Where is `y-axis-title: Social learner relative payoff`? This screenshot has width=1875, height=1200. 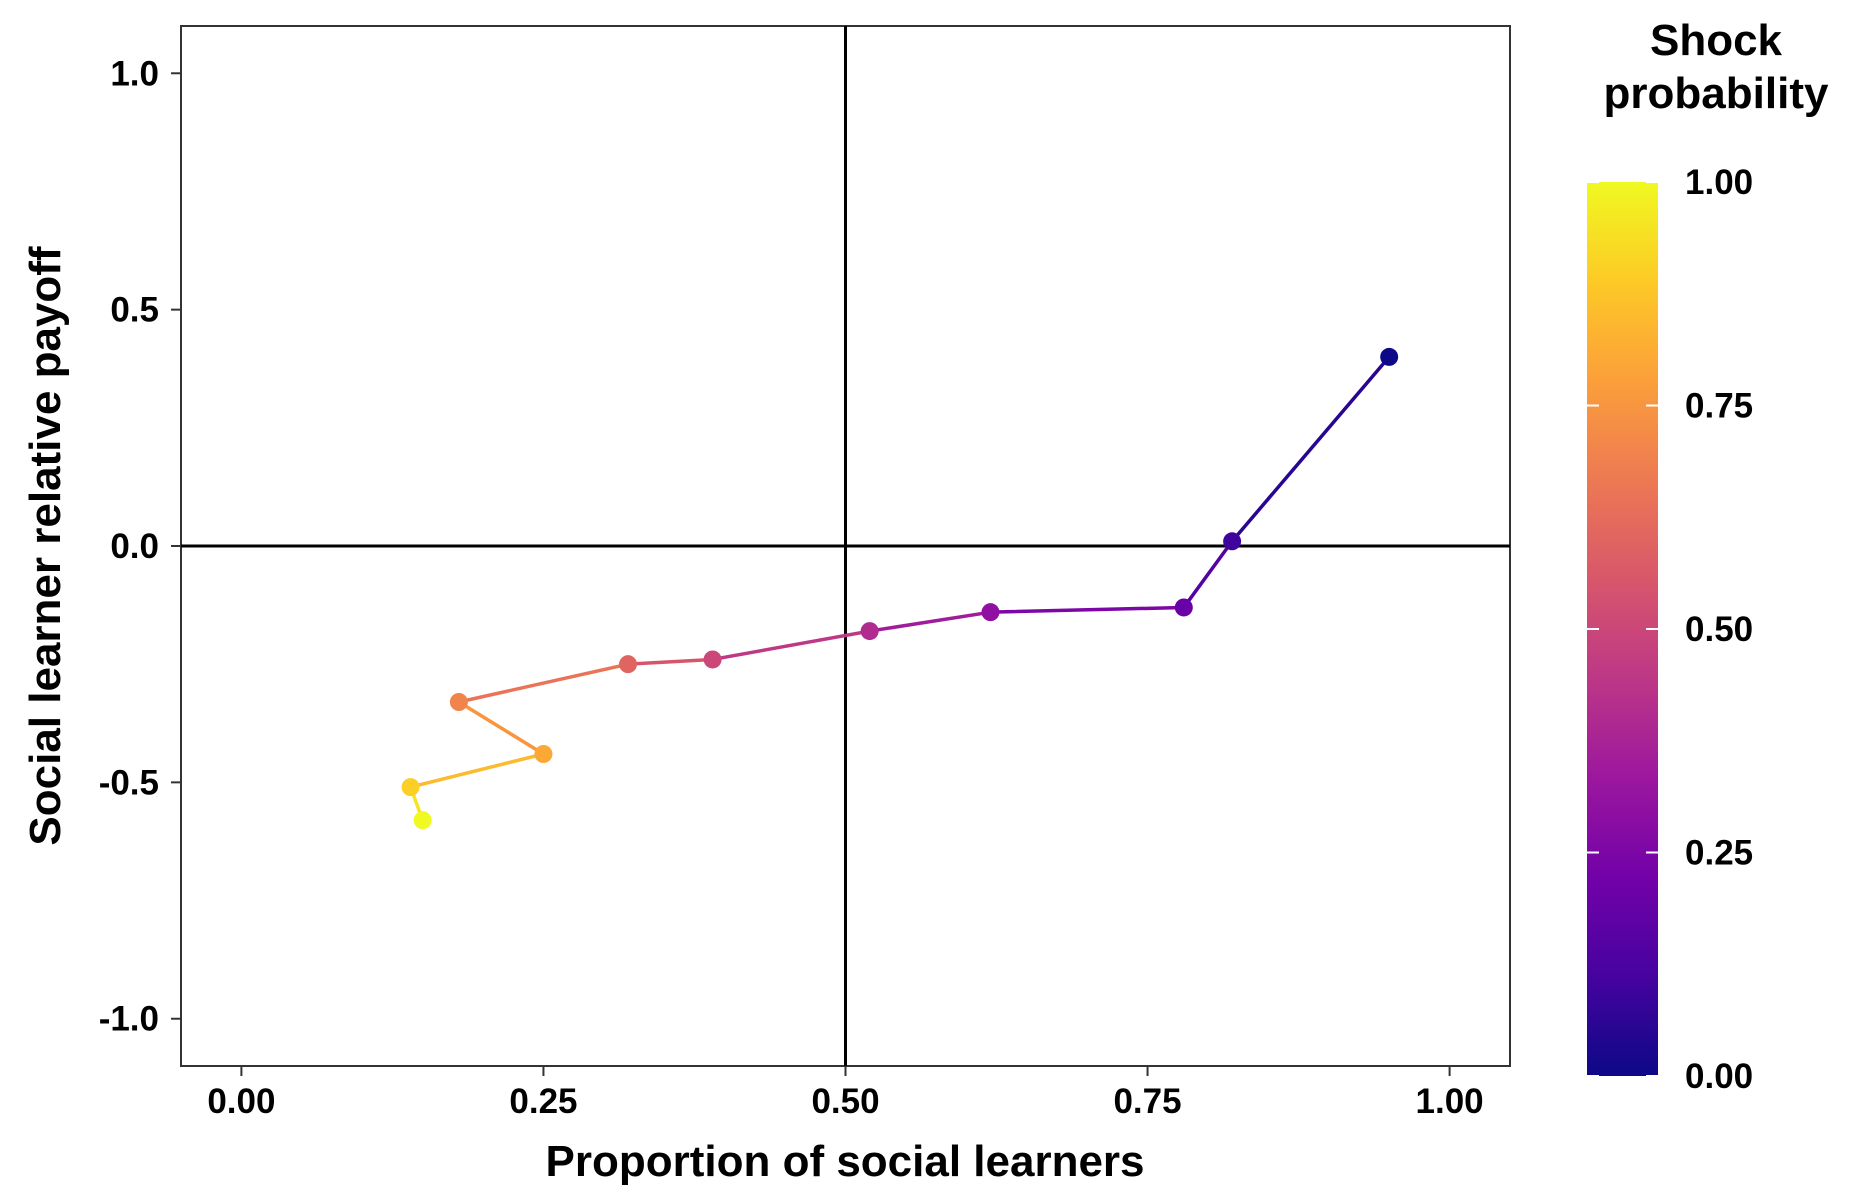
y-axis-title: Social learner relative payoff is located at coordinates (45, 546).